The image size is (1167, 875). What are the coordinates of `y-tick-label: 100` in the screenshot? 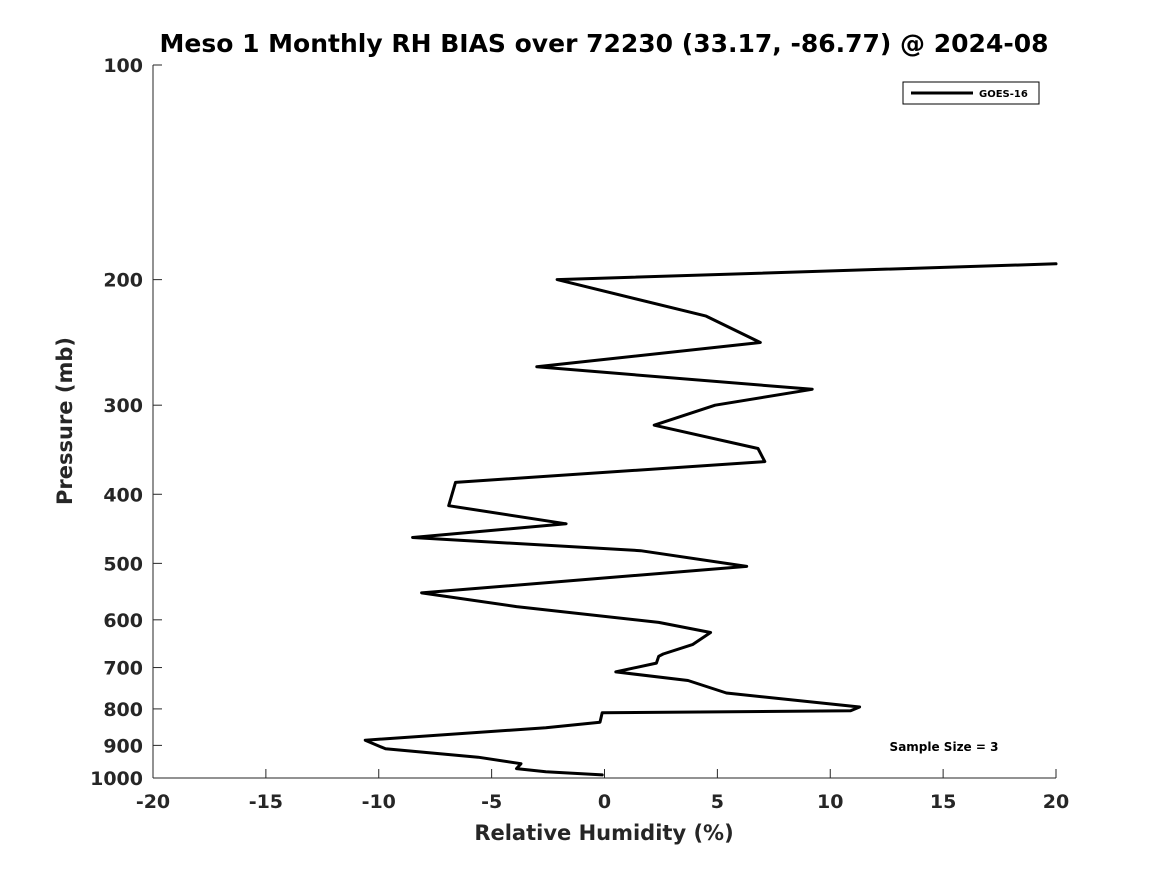 It's located at (123, 66).